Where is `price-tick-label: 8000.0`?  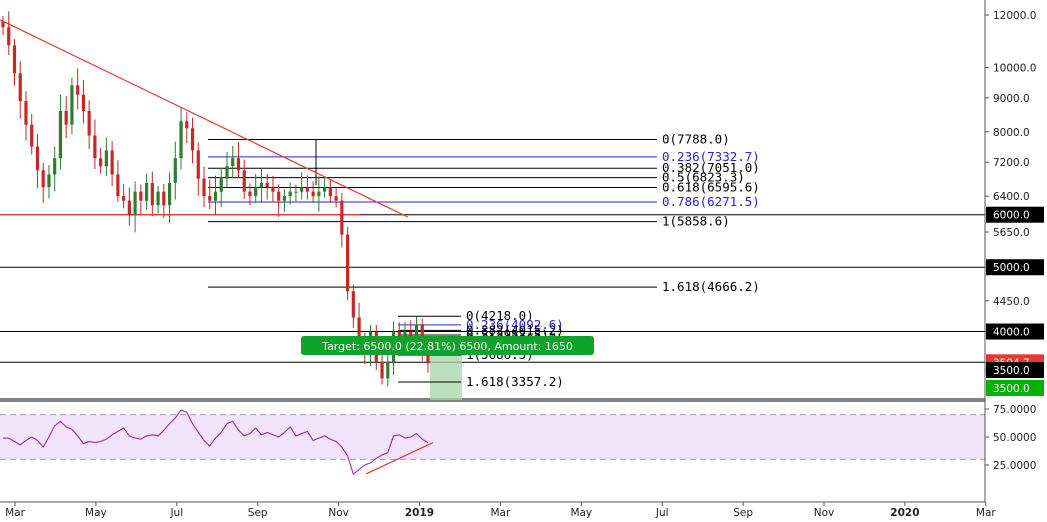 price-tick-label: 8000.0 is located at coordinates (1011, 133).